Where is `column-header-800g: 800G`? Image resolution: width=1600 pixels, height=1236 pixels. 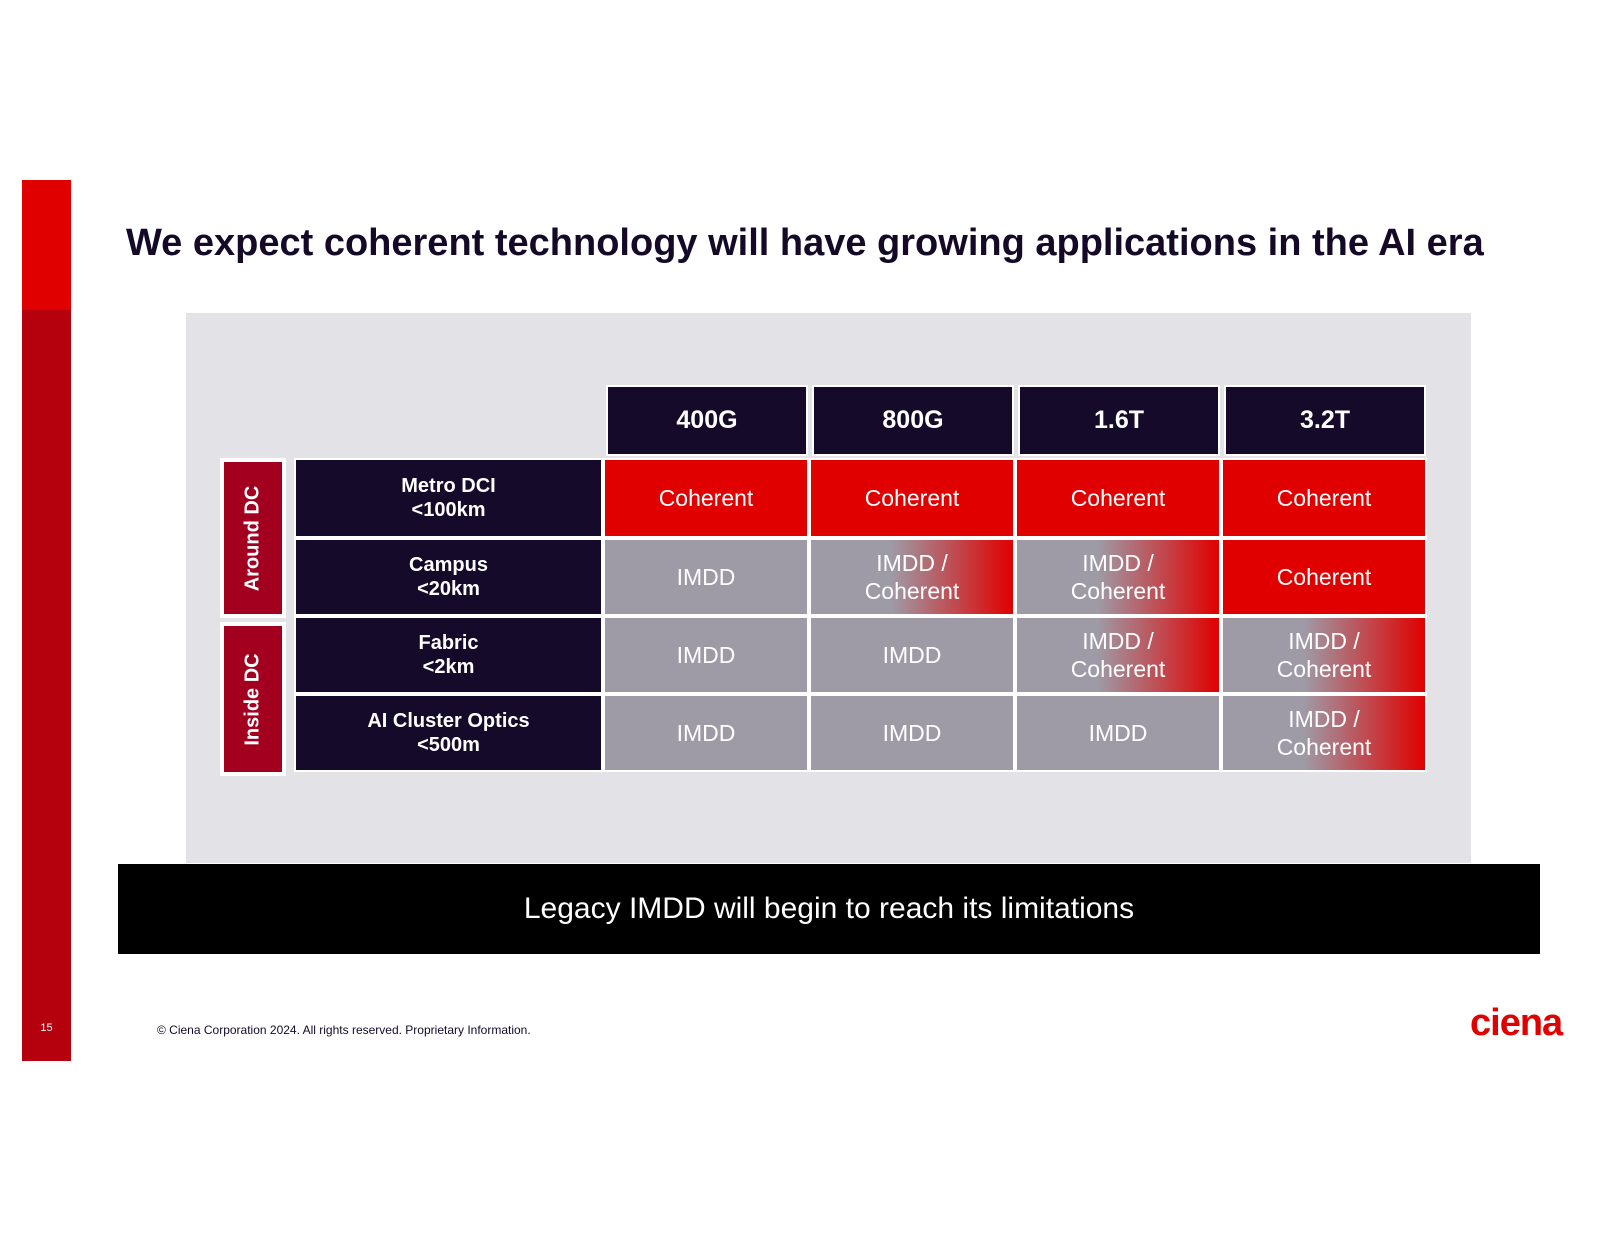 column-header-800g: 800G is located at coordinates (913, 420).